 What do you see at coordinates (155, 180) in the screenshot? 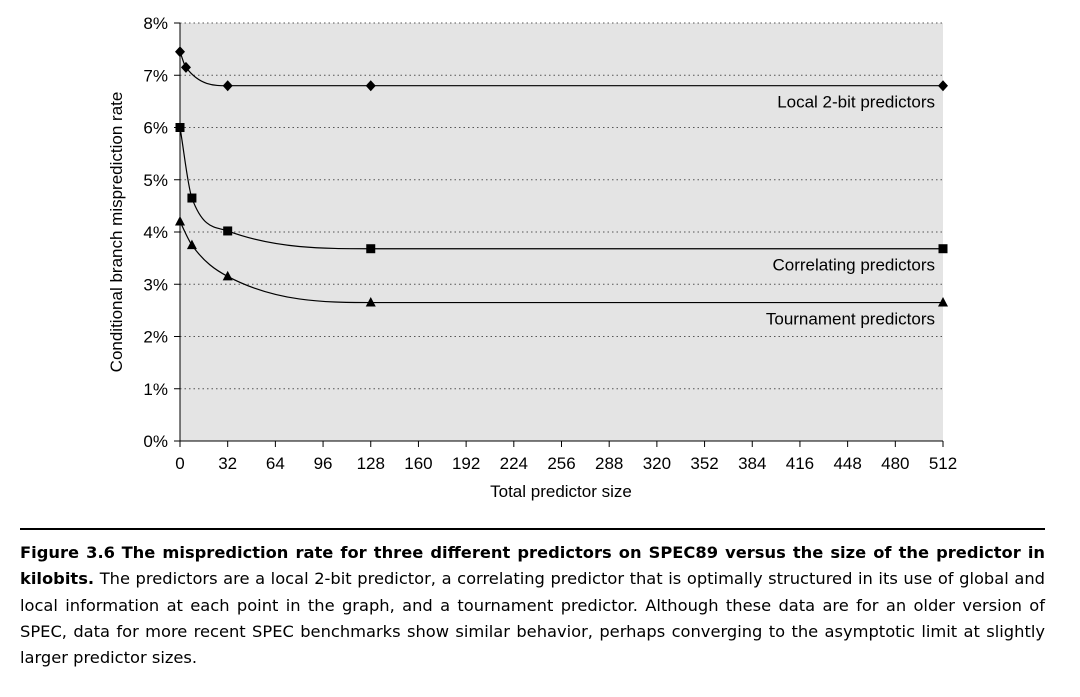
I see `y-tick-label: 5%` at bounding box center [155, 180].